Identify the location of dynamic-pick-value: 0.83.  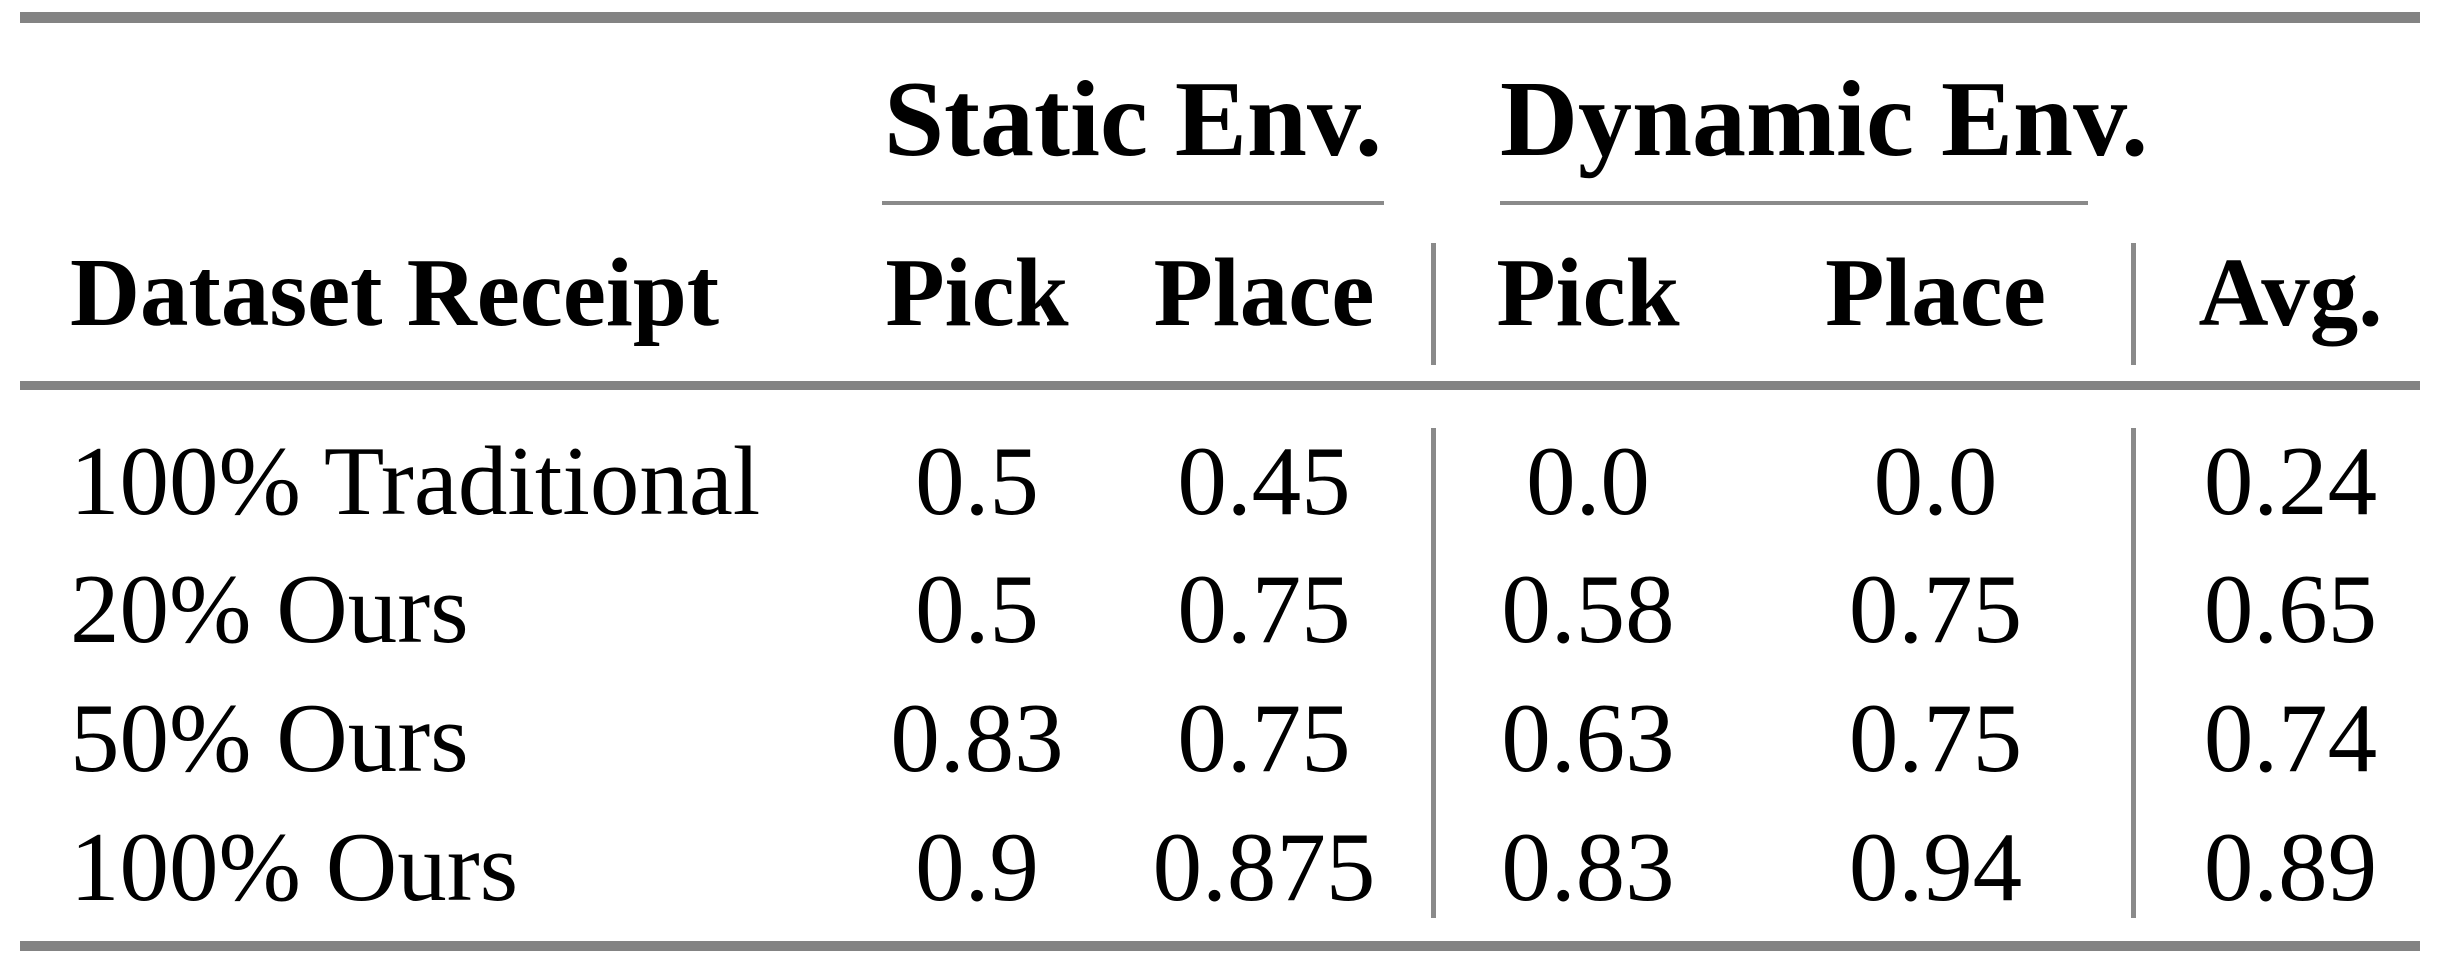
(1588, 867).